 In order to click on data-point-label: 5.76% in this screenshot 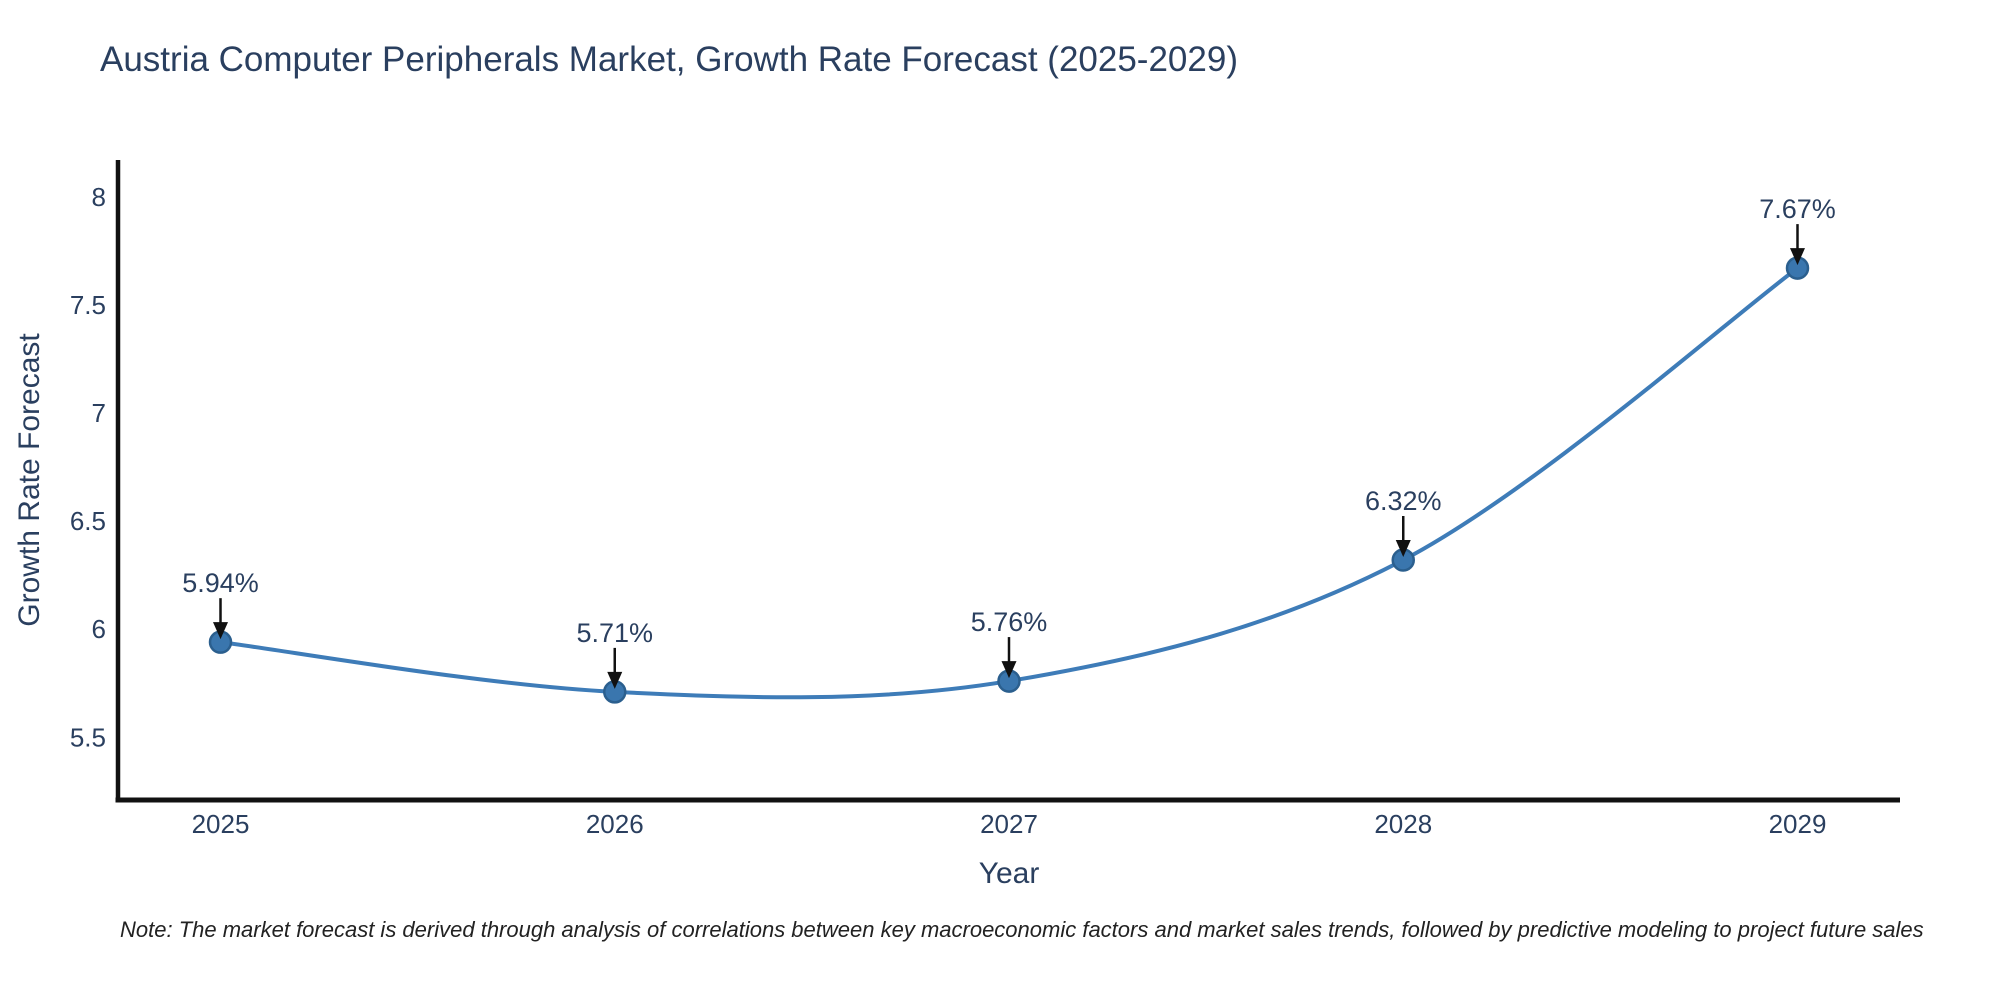, I will do `click(1009, 622)`.